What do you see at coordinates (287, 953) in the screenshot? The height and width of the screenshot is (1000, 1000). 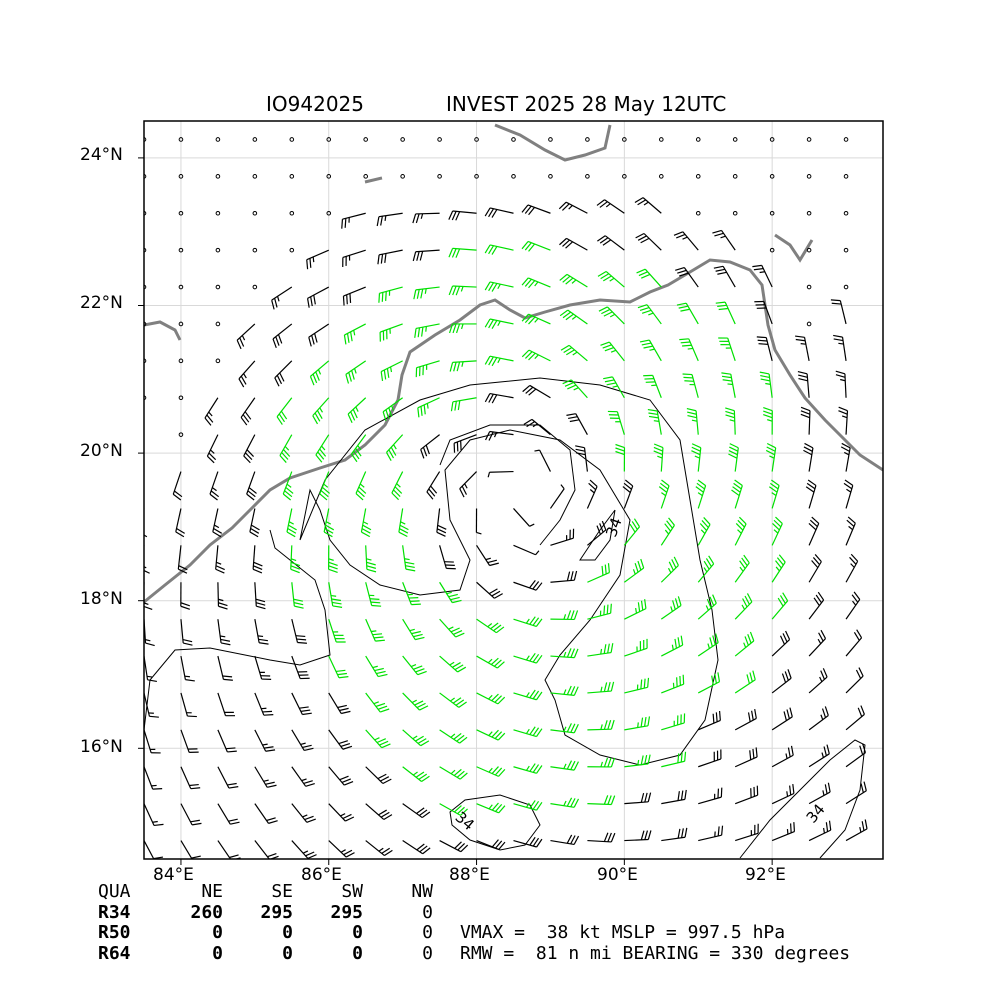 I see `radius-se: 0` at bounding box center [287, 953].